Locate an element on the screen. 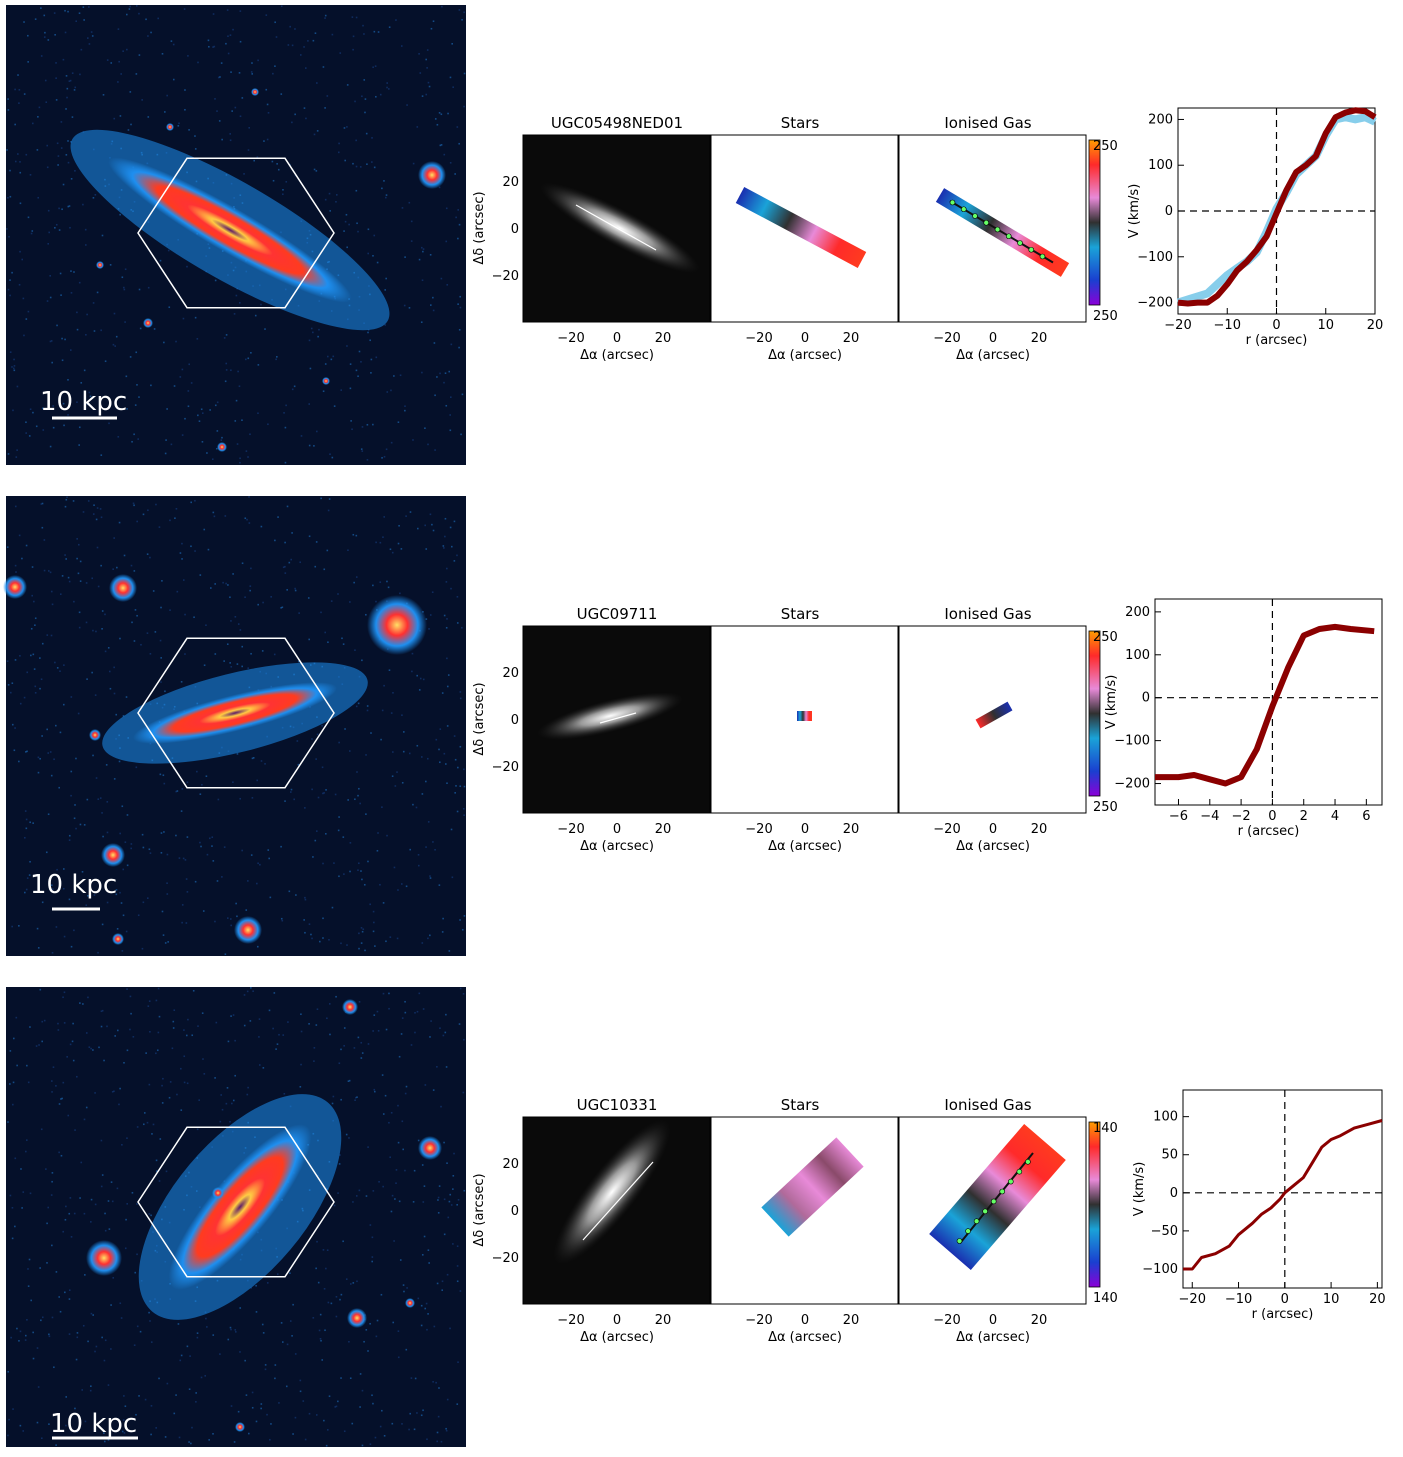 The width and height of the screenshot is (1403, 1457). rc-x-tick: 4 is located at coordinates (1335, 816).